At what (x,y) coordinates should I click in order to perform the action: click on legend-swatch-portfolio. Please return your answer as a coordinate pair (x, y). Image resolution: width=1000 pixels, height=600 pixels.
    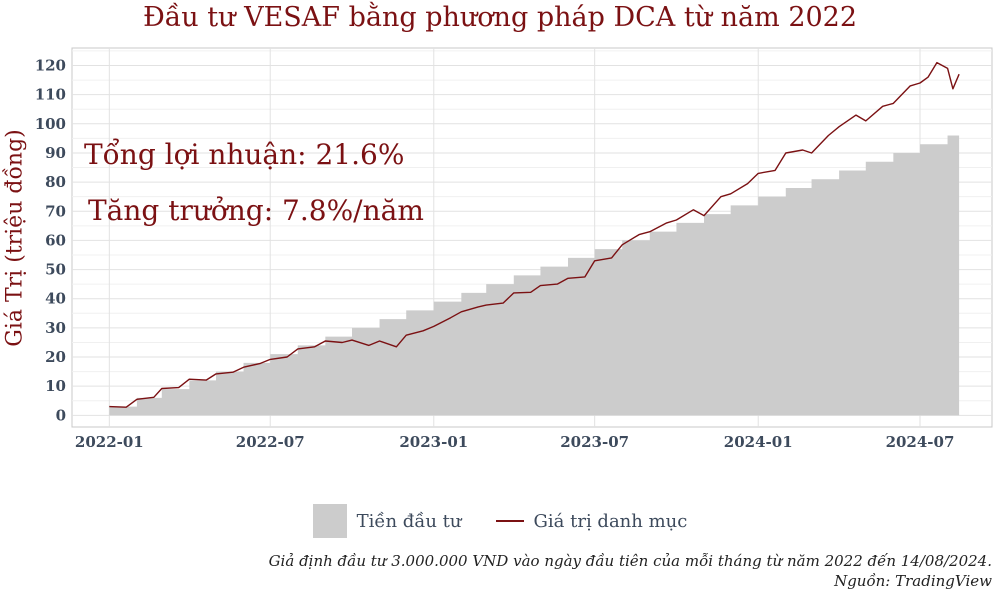
    Looking at the image, I should click on (509, 521).